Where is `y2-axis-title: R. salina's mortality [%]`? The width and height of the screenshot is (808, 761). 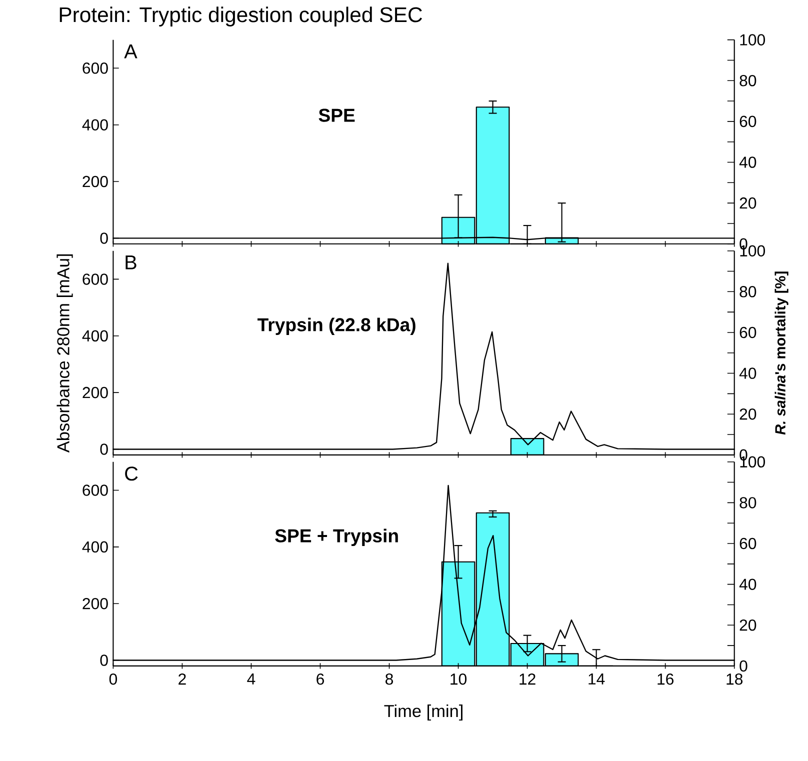 y2-axis-title: R. salina's mortality [%] is located at coordinates (781, 353).